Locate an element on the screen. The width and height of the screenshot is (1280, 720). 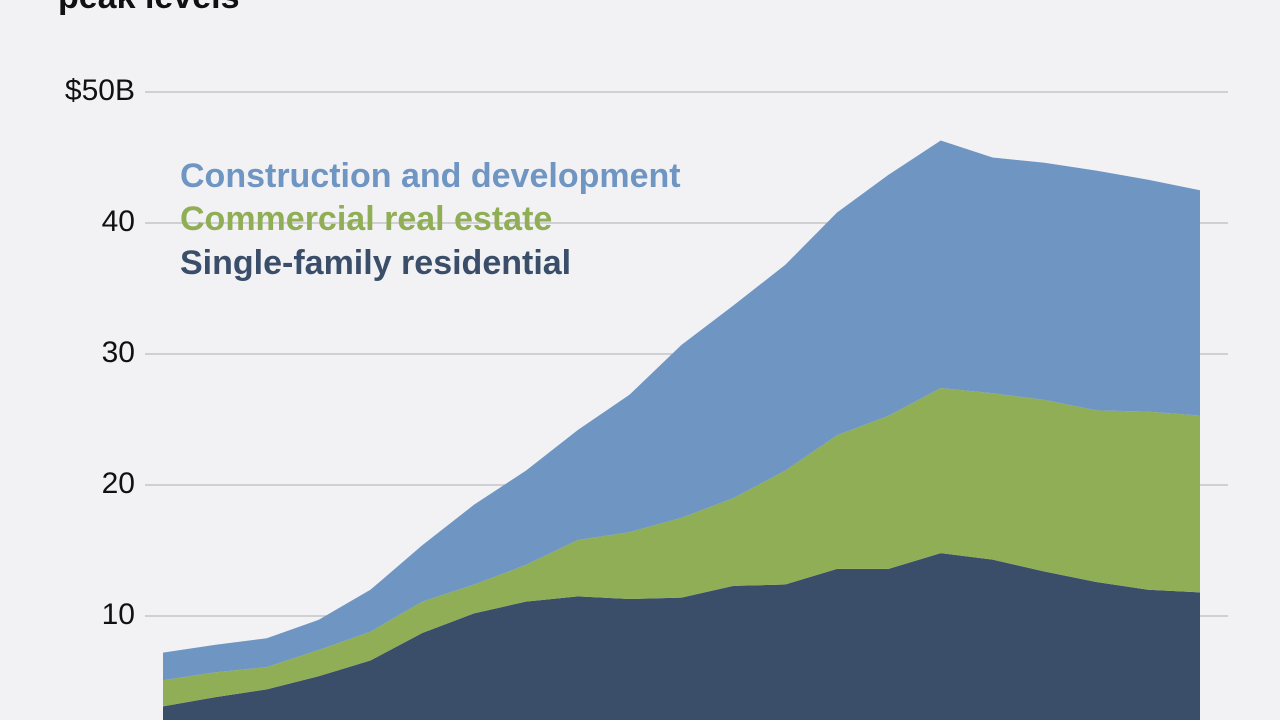
legend-label: Single-family residential is located at coordinates (375, 263).